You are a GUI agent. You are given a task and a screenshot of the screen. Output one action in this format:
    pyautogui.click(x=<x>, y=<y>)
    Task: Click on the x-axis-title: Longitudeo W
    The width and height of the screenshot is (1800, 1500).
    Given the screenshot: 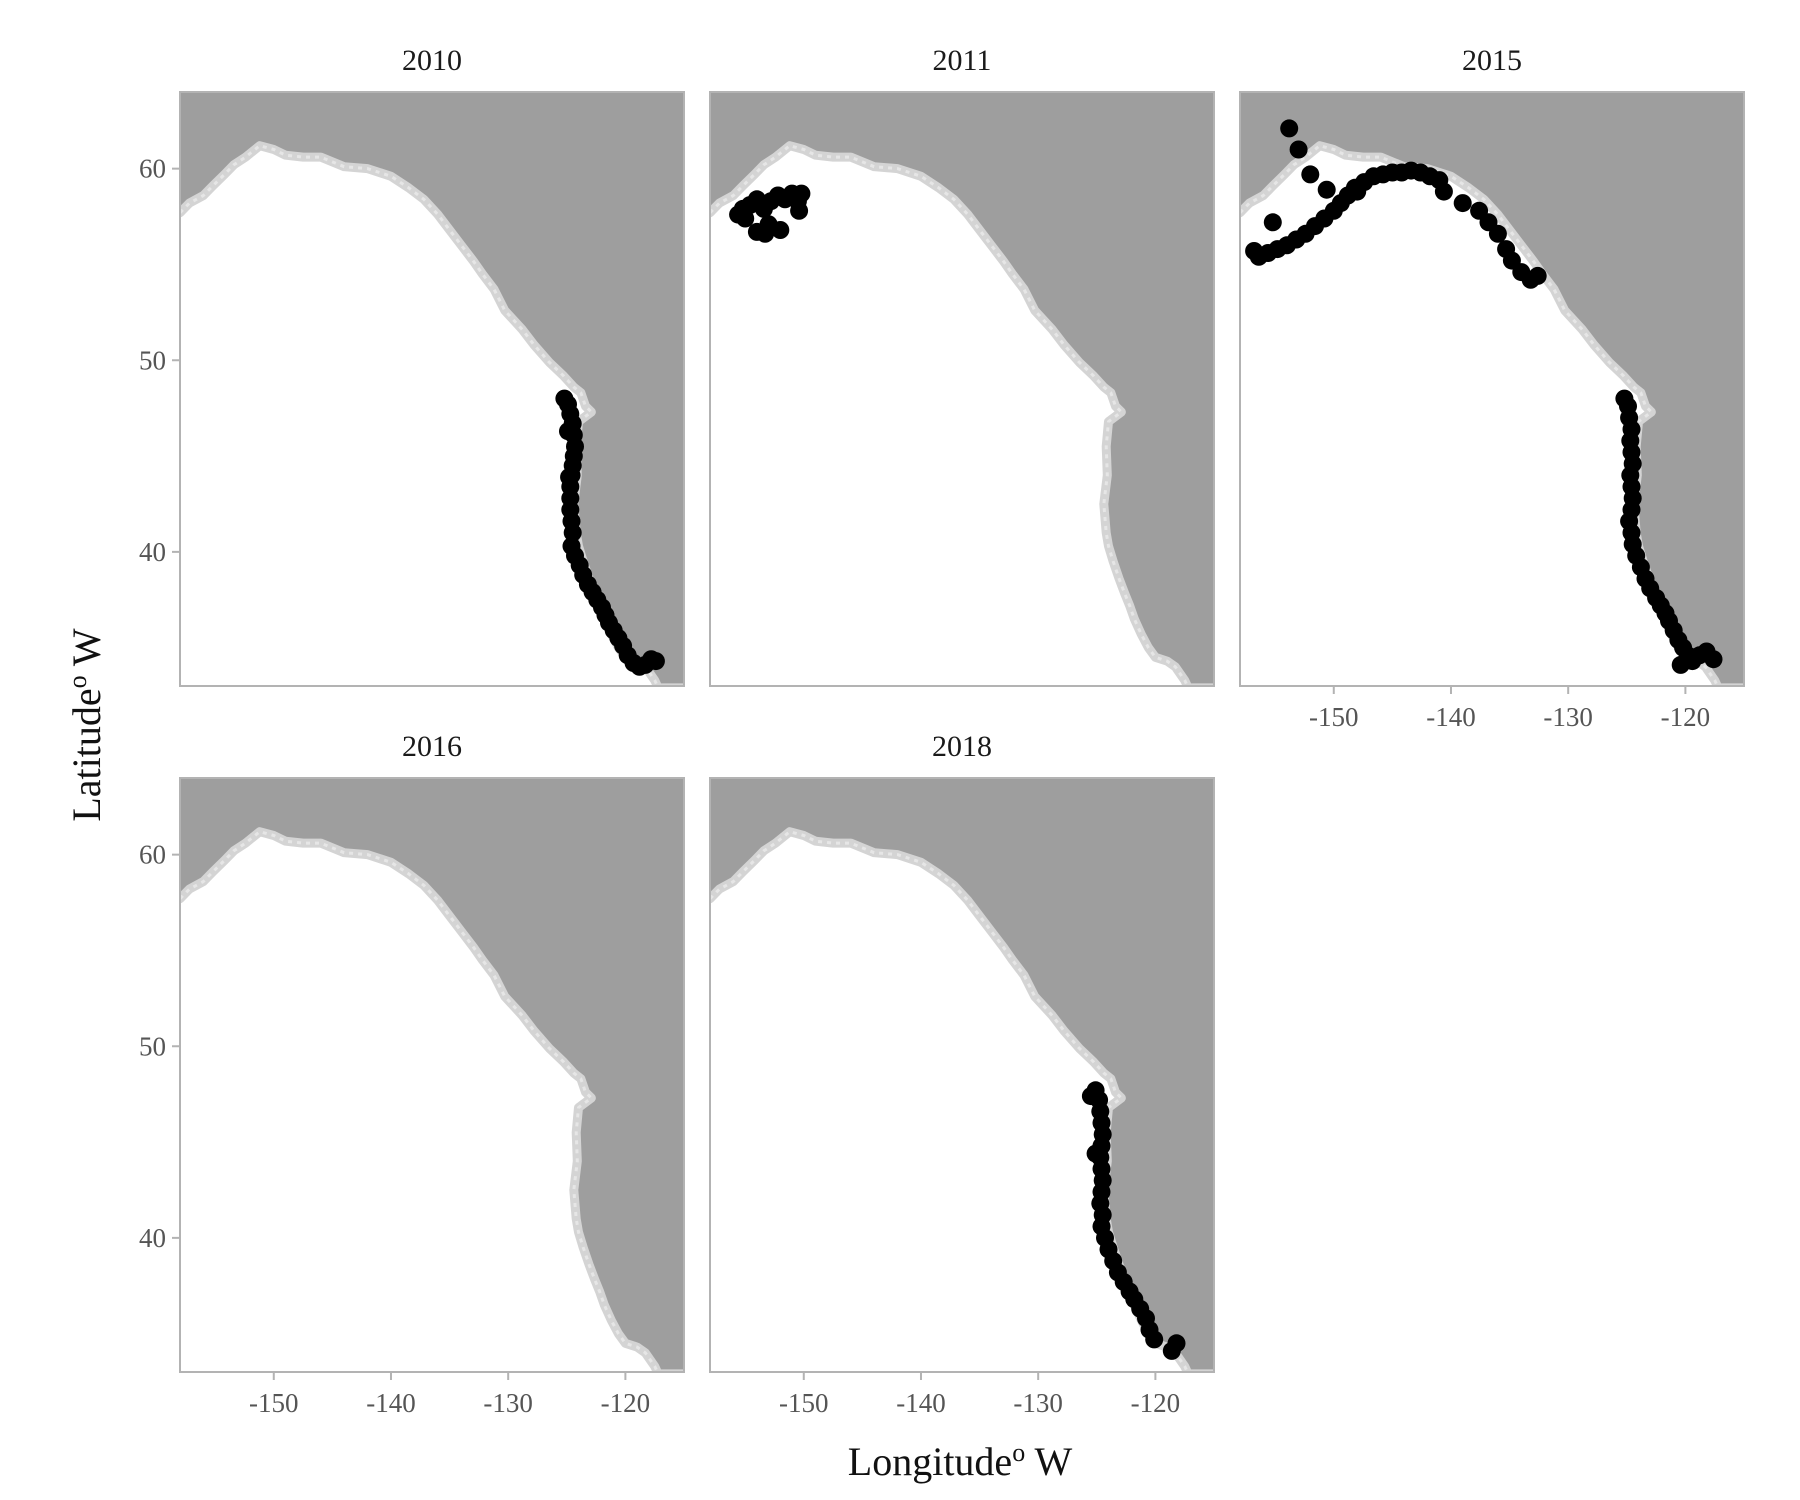 What is the action you would take?
    pyautogui.click(x=960, y=1461)
    